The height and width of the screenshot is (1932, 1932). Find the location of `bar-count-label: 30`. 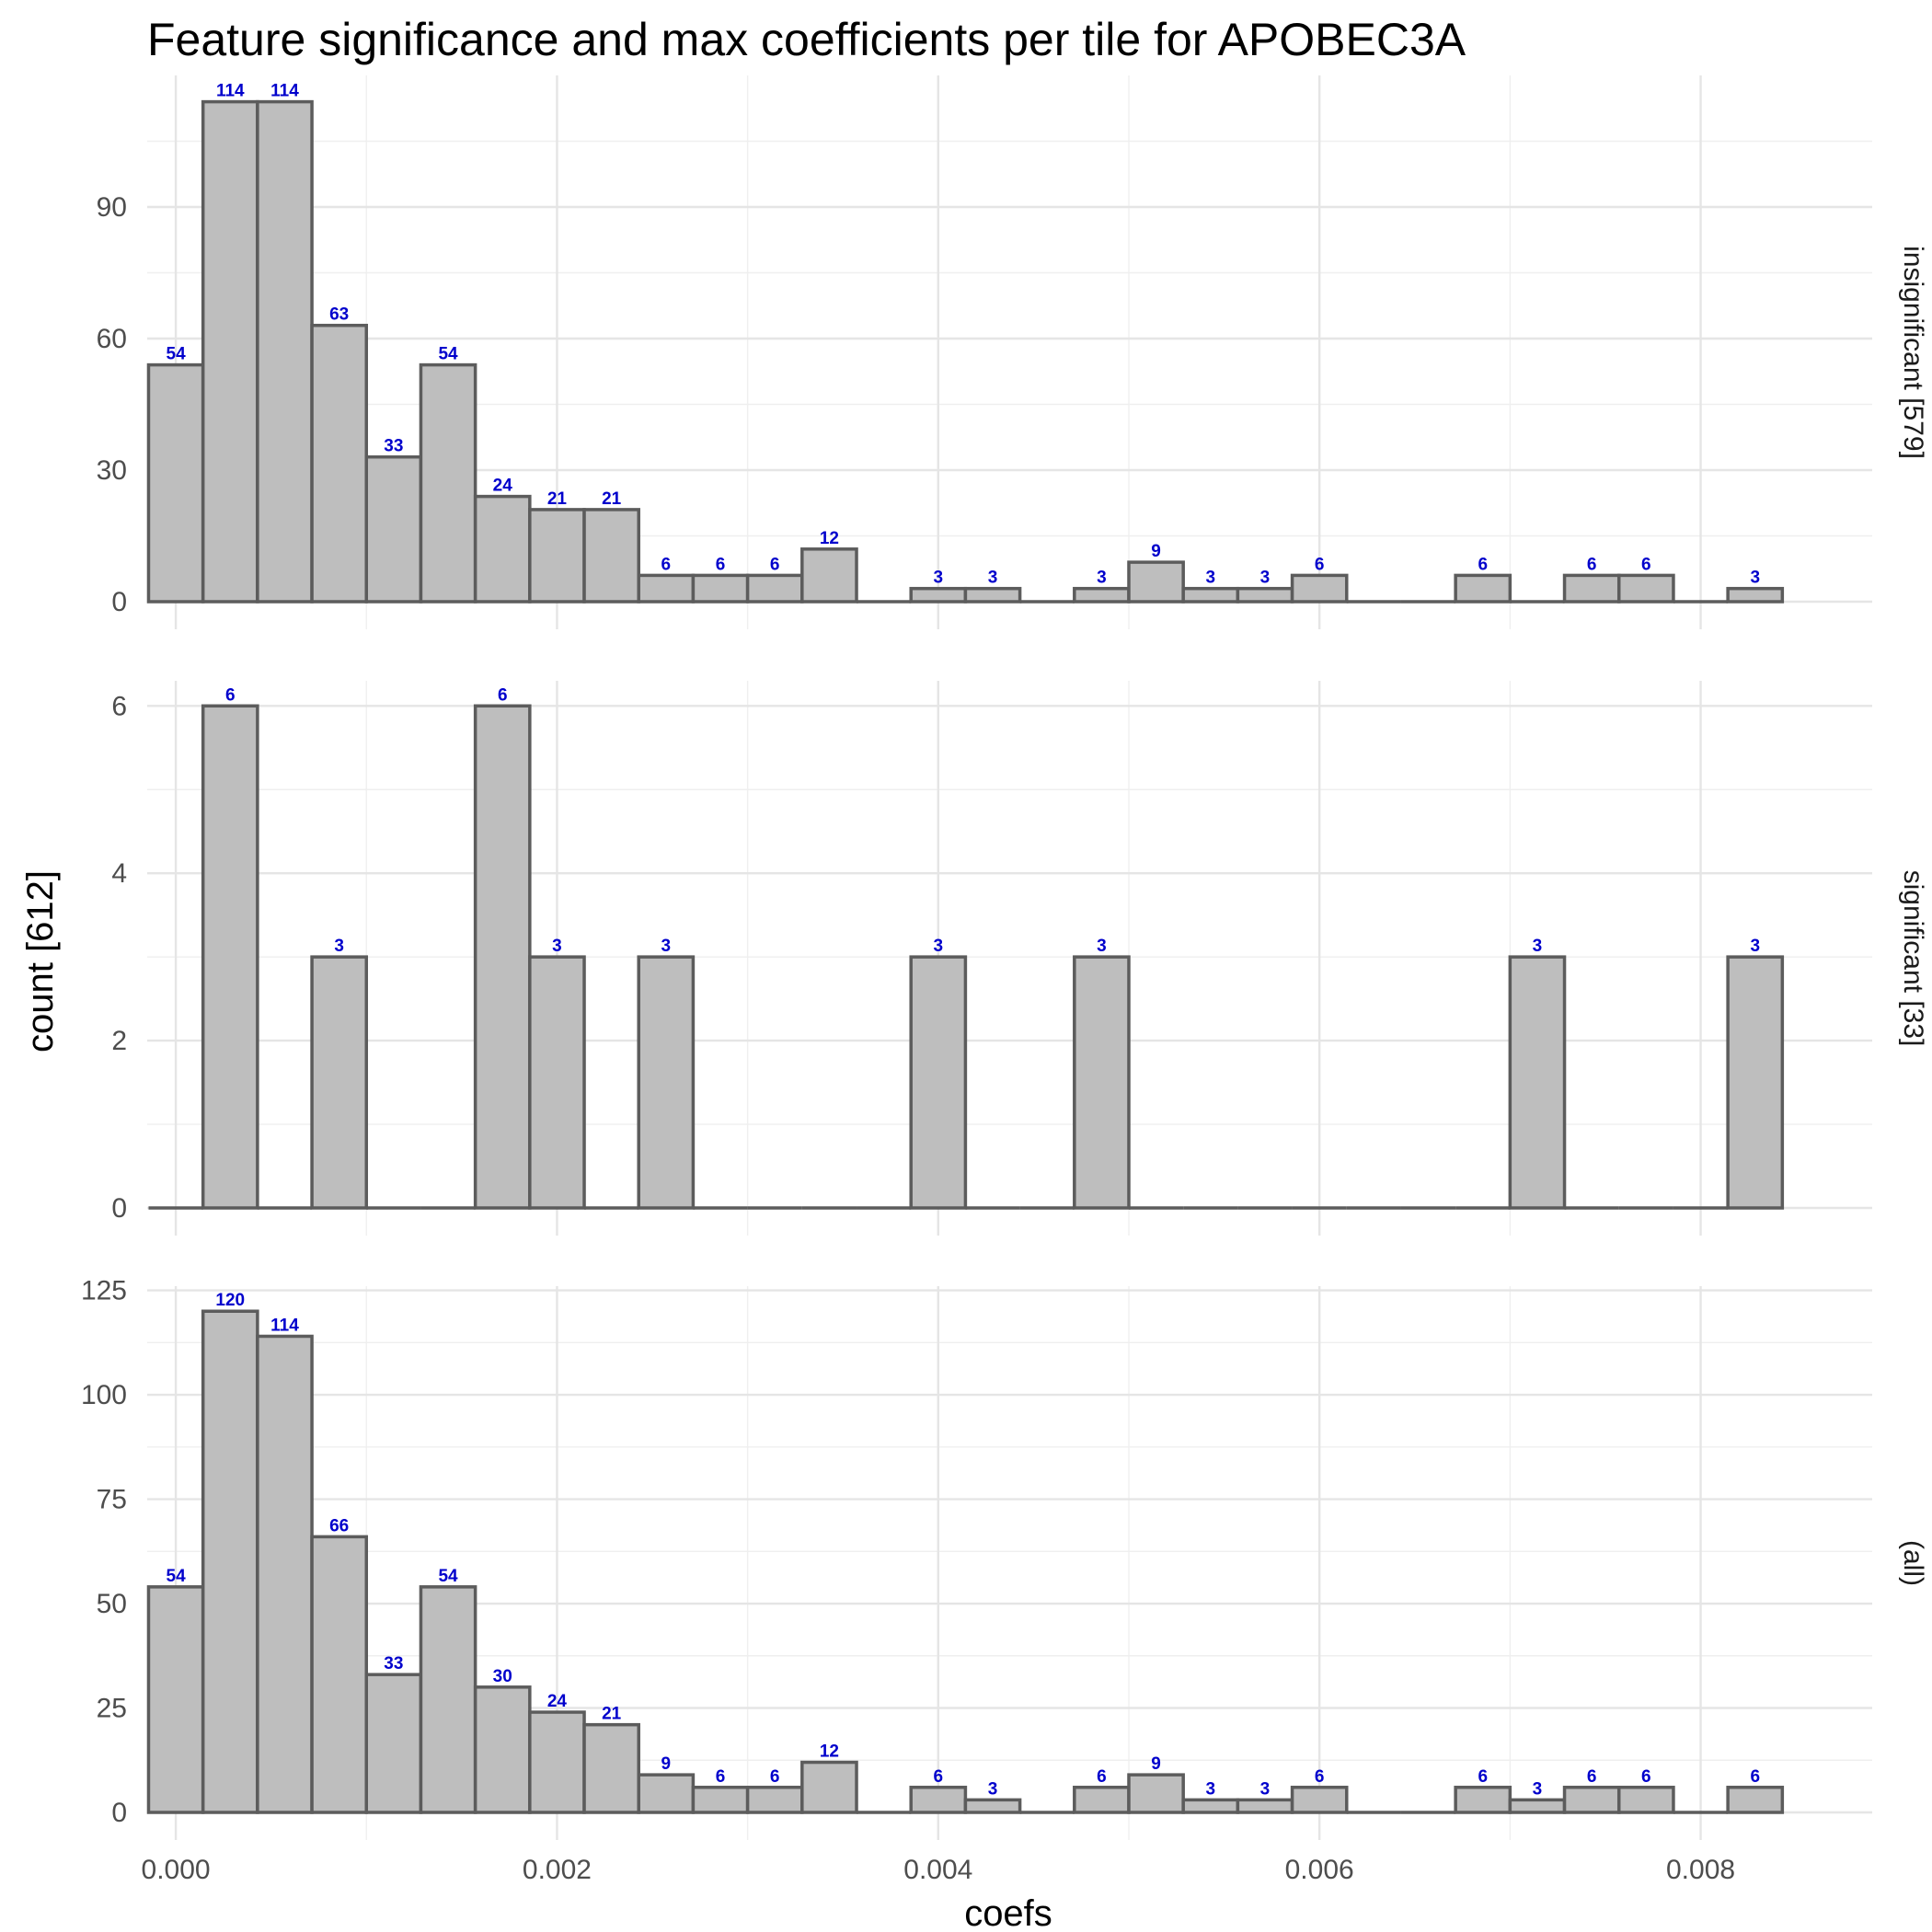

bar-count-label: 30 is located at coordinates (502, 1676).